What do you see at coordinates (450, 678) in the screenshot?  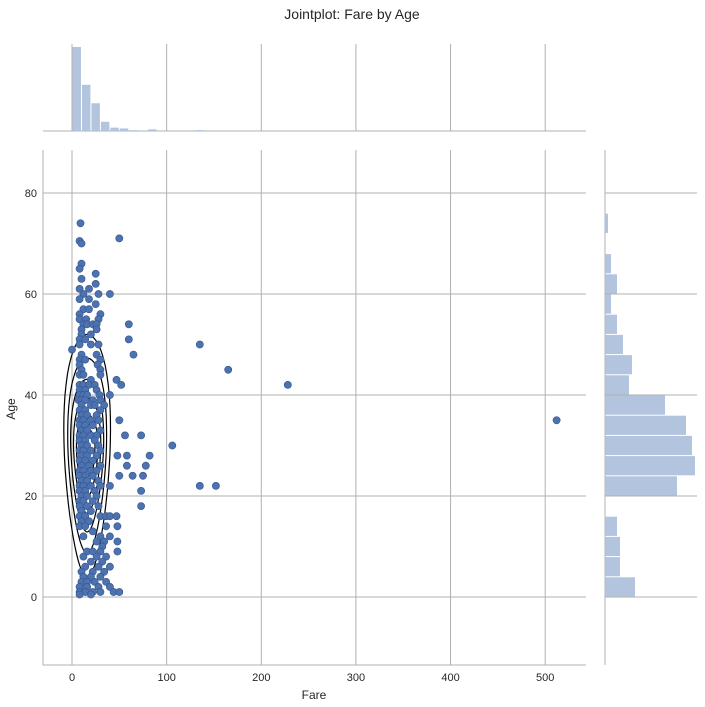 I see `x-tick-label: 400` at bounding box center [450, 678].